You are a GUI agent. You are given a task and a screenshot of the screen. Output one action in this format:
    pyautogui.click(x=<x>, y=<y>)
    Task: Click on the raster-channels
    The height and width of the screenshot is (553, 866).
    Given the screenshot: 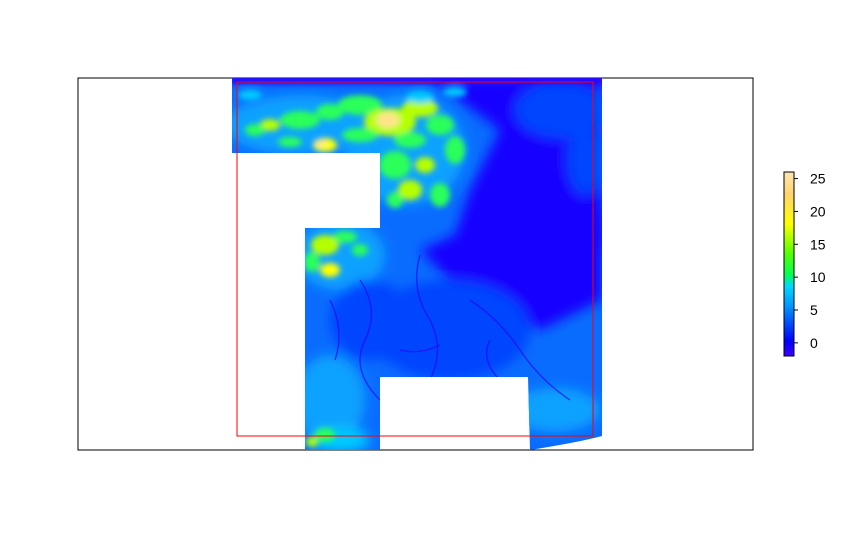 What is the action you would take?
    pyautogui.click(x=450, y=327)
    